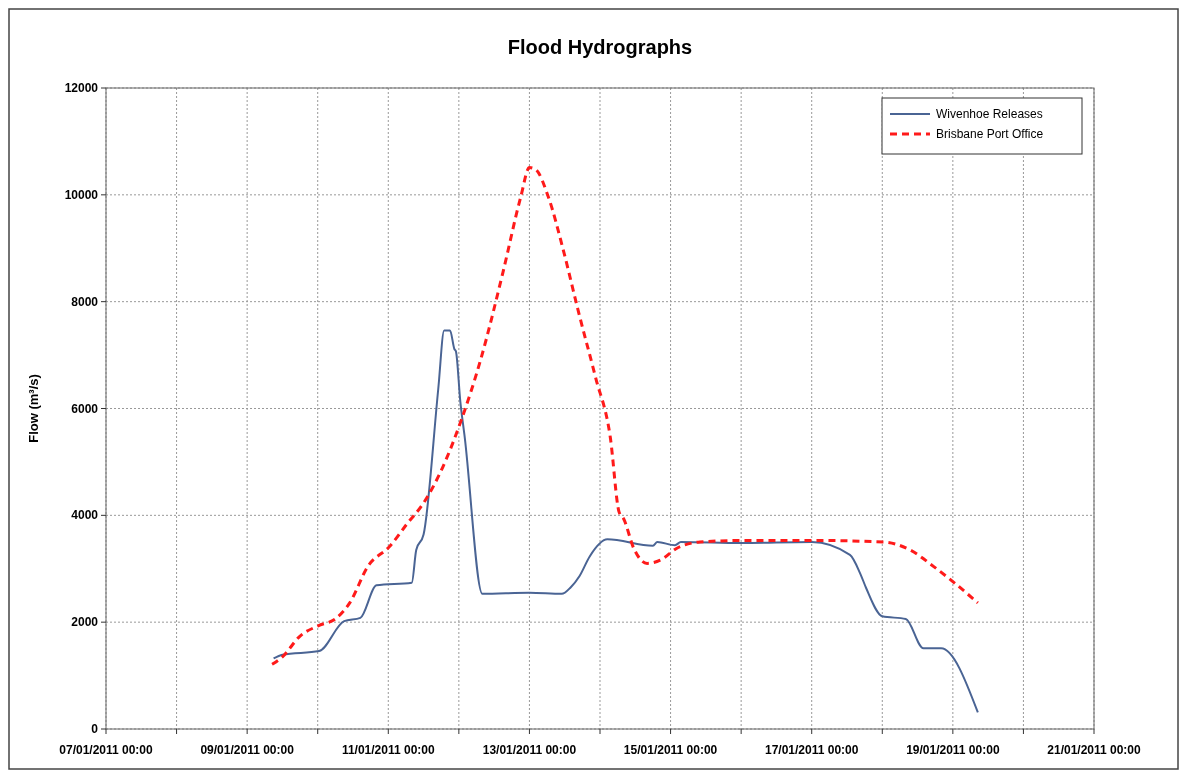 The image size is (1187, 778). I want to click on y-tick-label: 4000, so click(85, 515).